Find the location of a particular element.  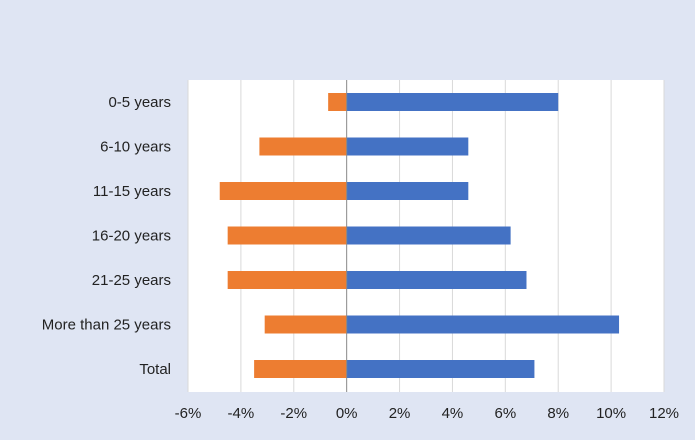

category-label: 16-20 years is located at coordinates (131, 236).